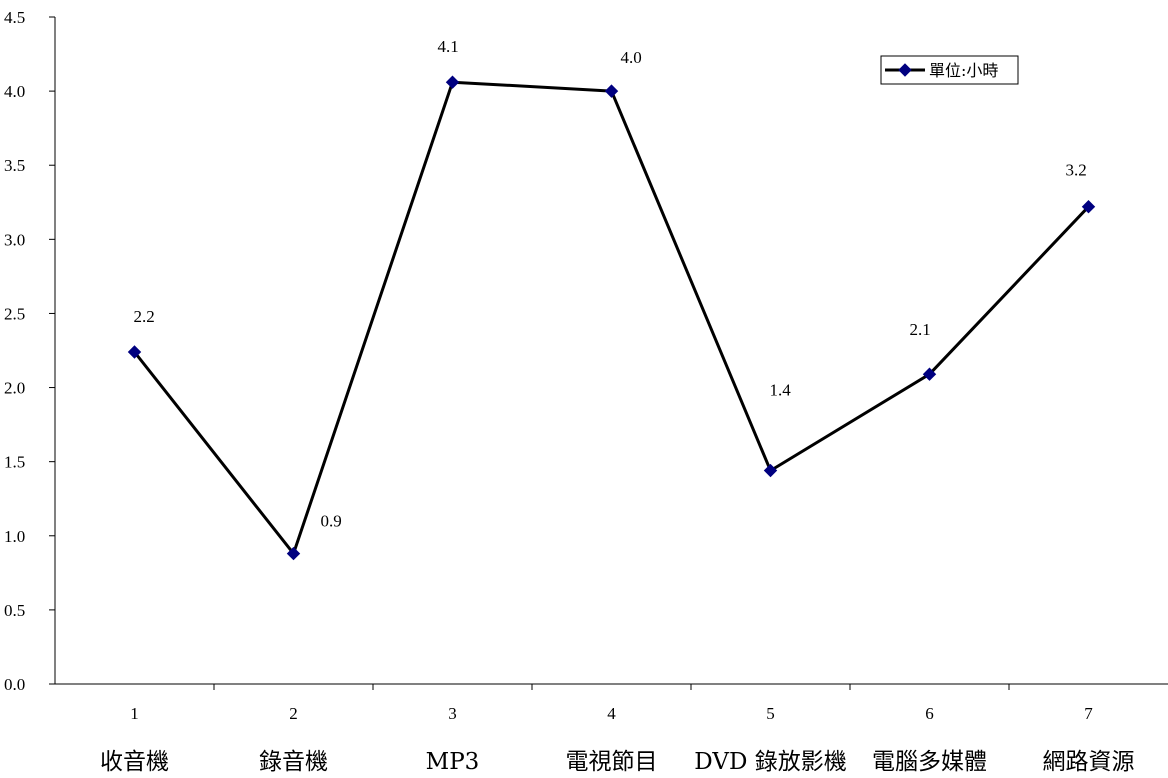 The height and width of the screenshot is (778, 1168). I want to click on x-tick-label: 2, so click(293, 713).